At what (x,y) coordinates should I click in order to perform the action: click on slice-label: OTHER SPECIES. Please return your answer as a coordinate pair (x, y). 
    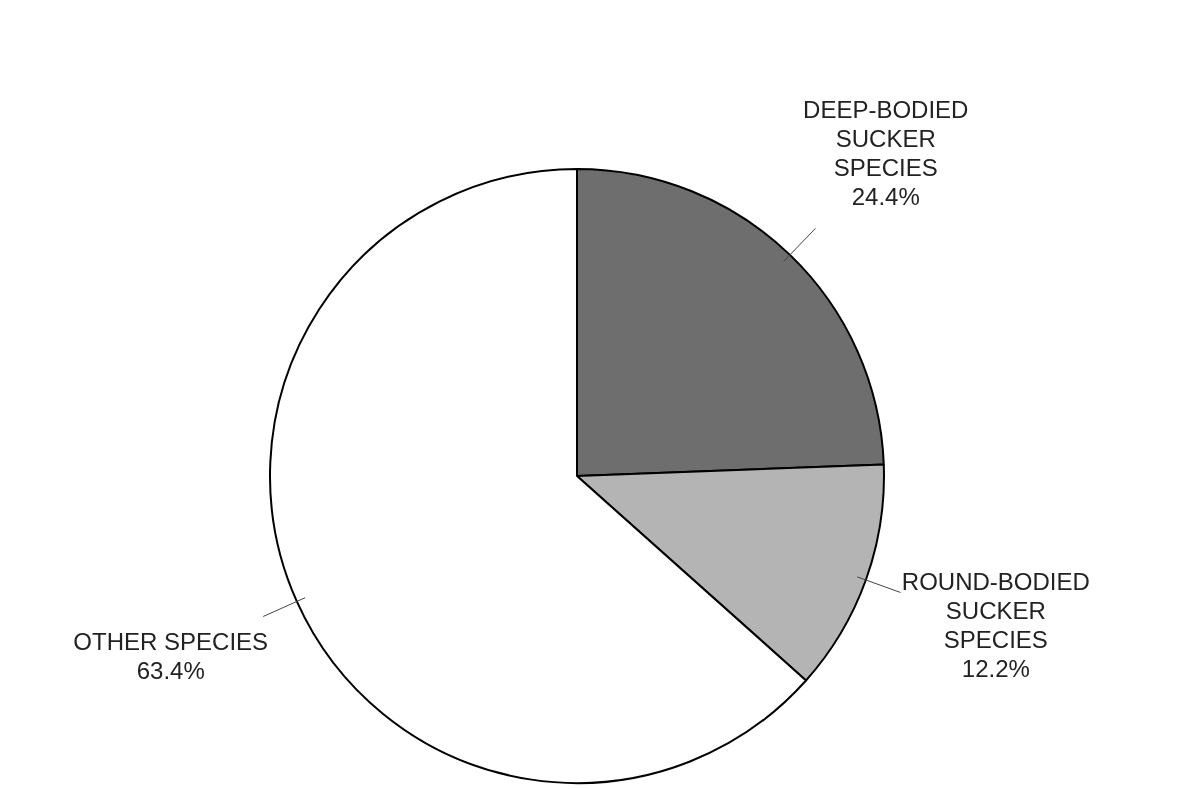
    Looking at the image, I should click on (171, 642).